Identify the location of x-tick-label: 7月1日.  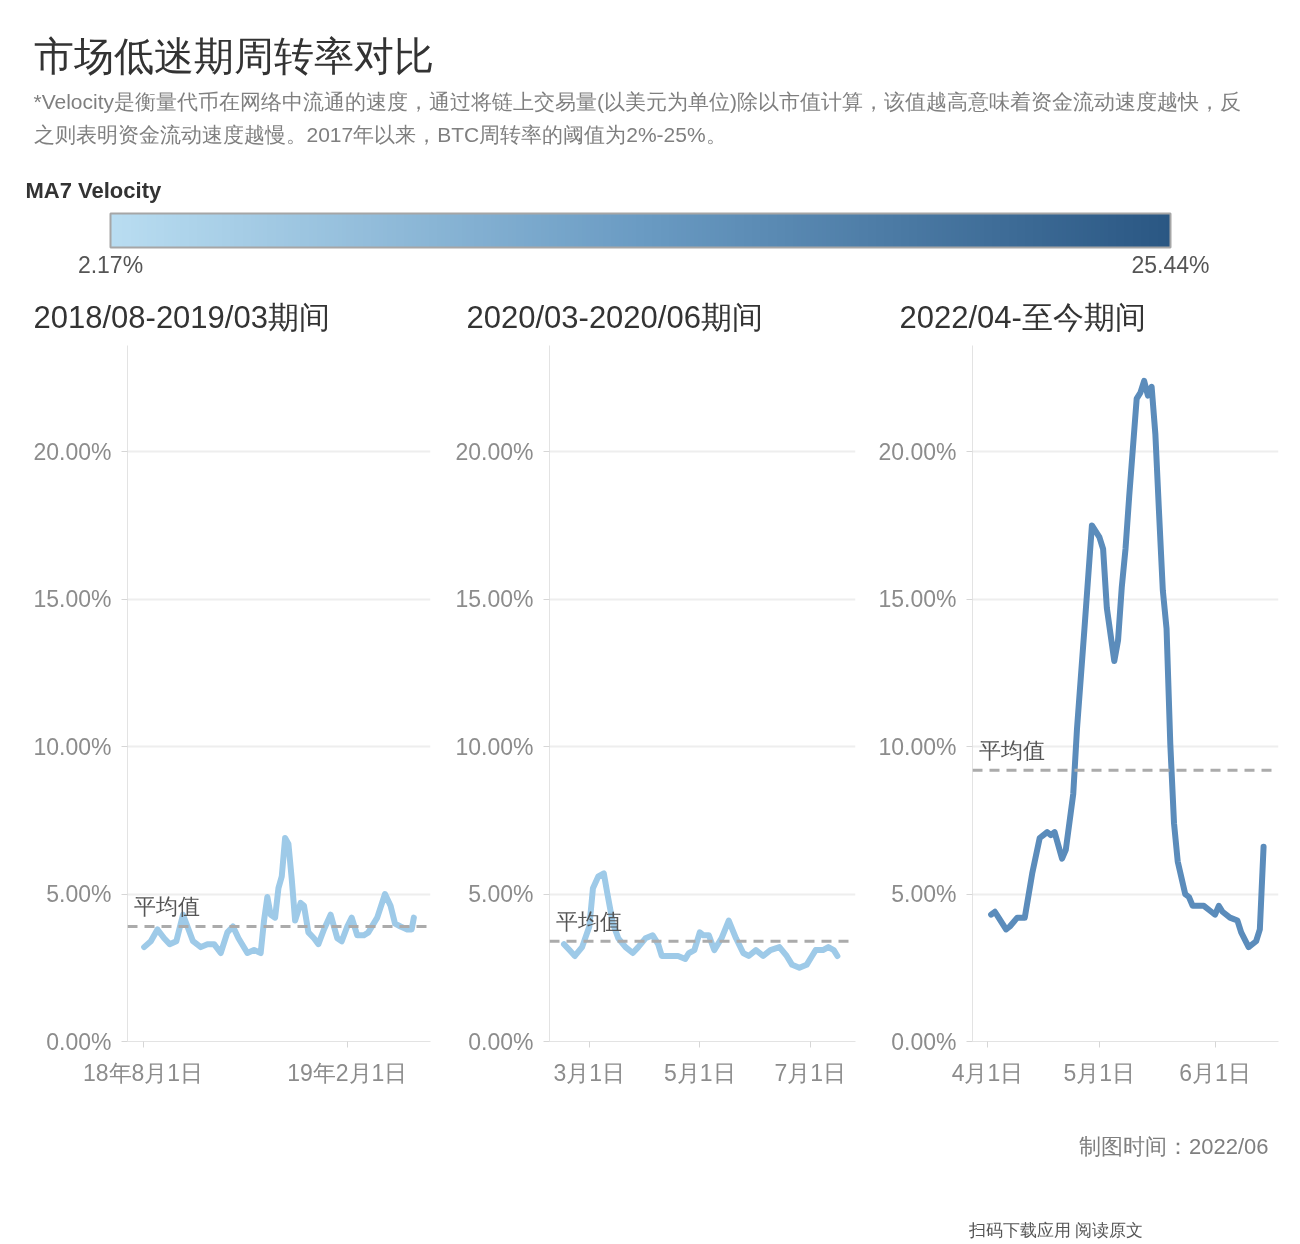
(810, 1072).